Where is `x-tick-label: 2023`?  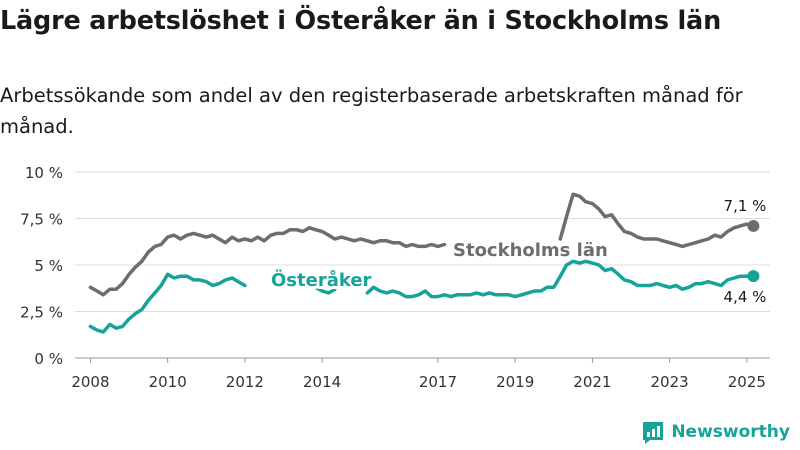 x-tick-label: 2023 is located at coordinates (670, 382).